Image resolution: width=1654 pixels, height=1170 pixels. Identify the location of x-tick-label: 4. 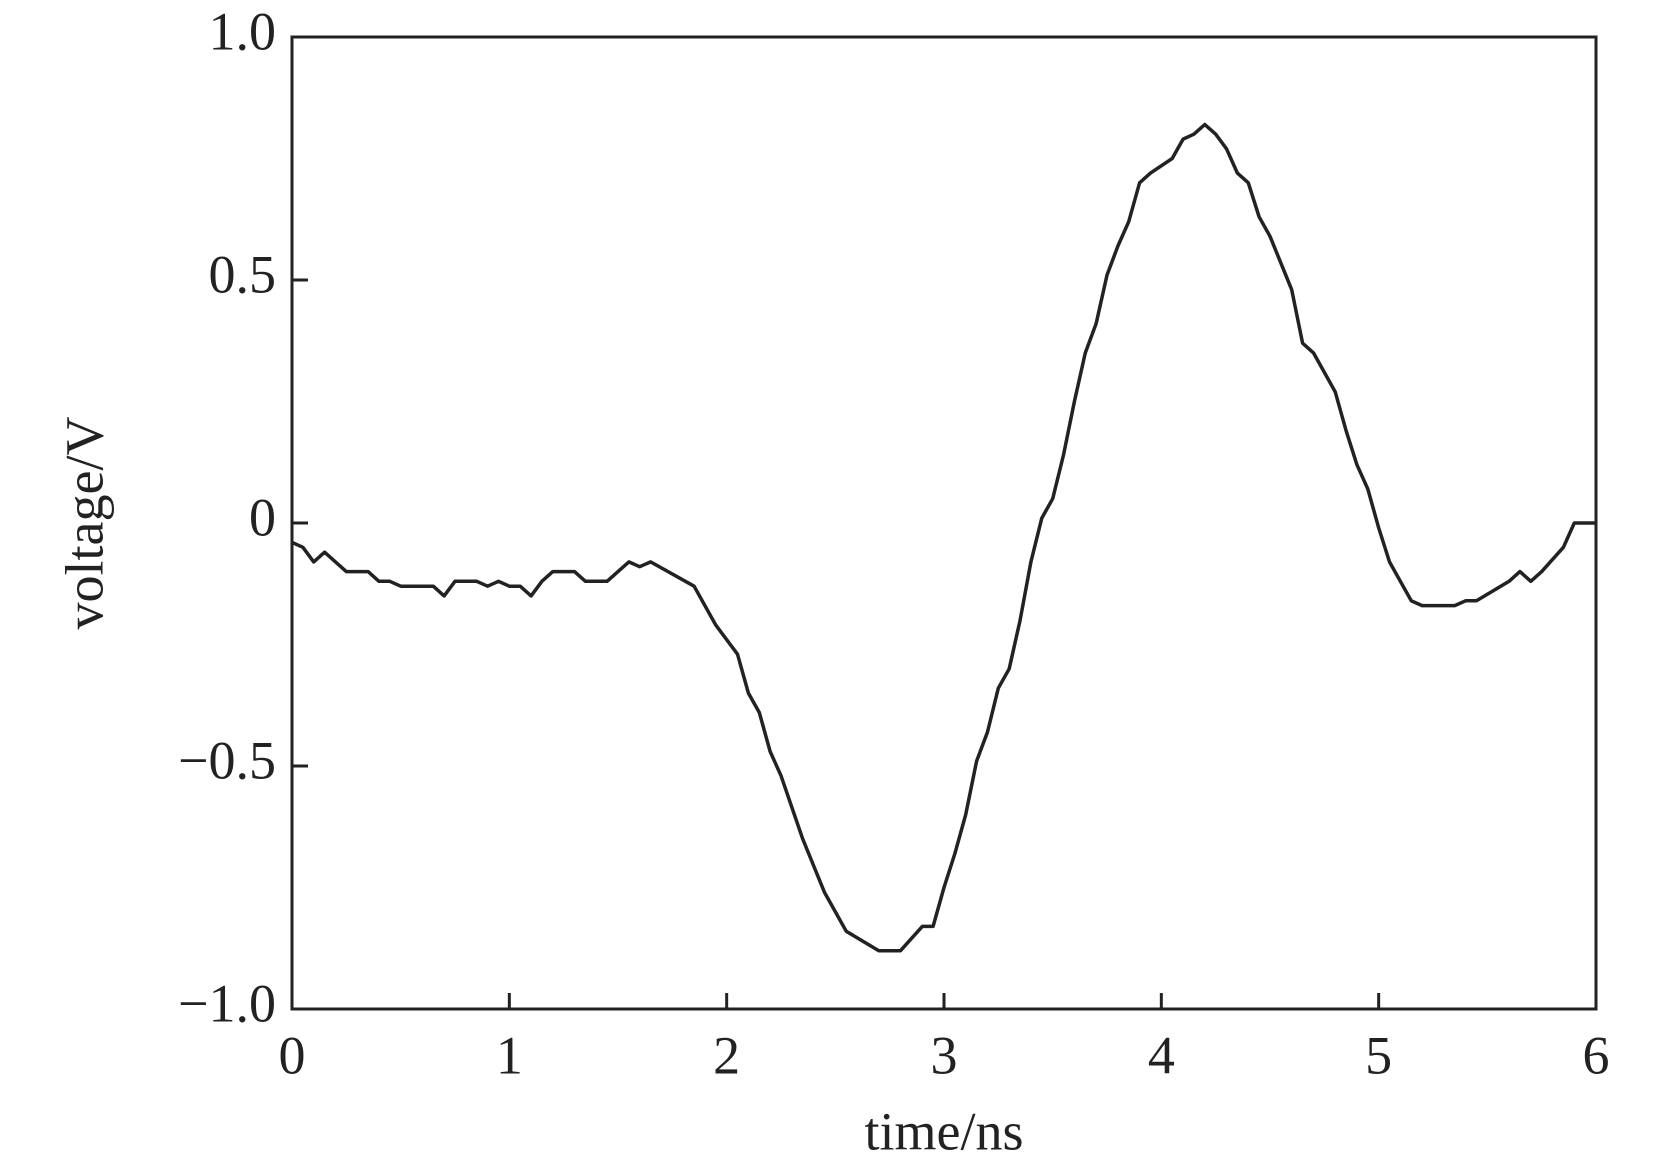
(1161, 1055).